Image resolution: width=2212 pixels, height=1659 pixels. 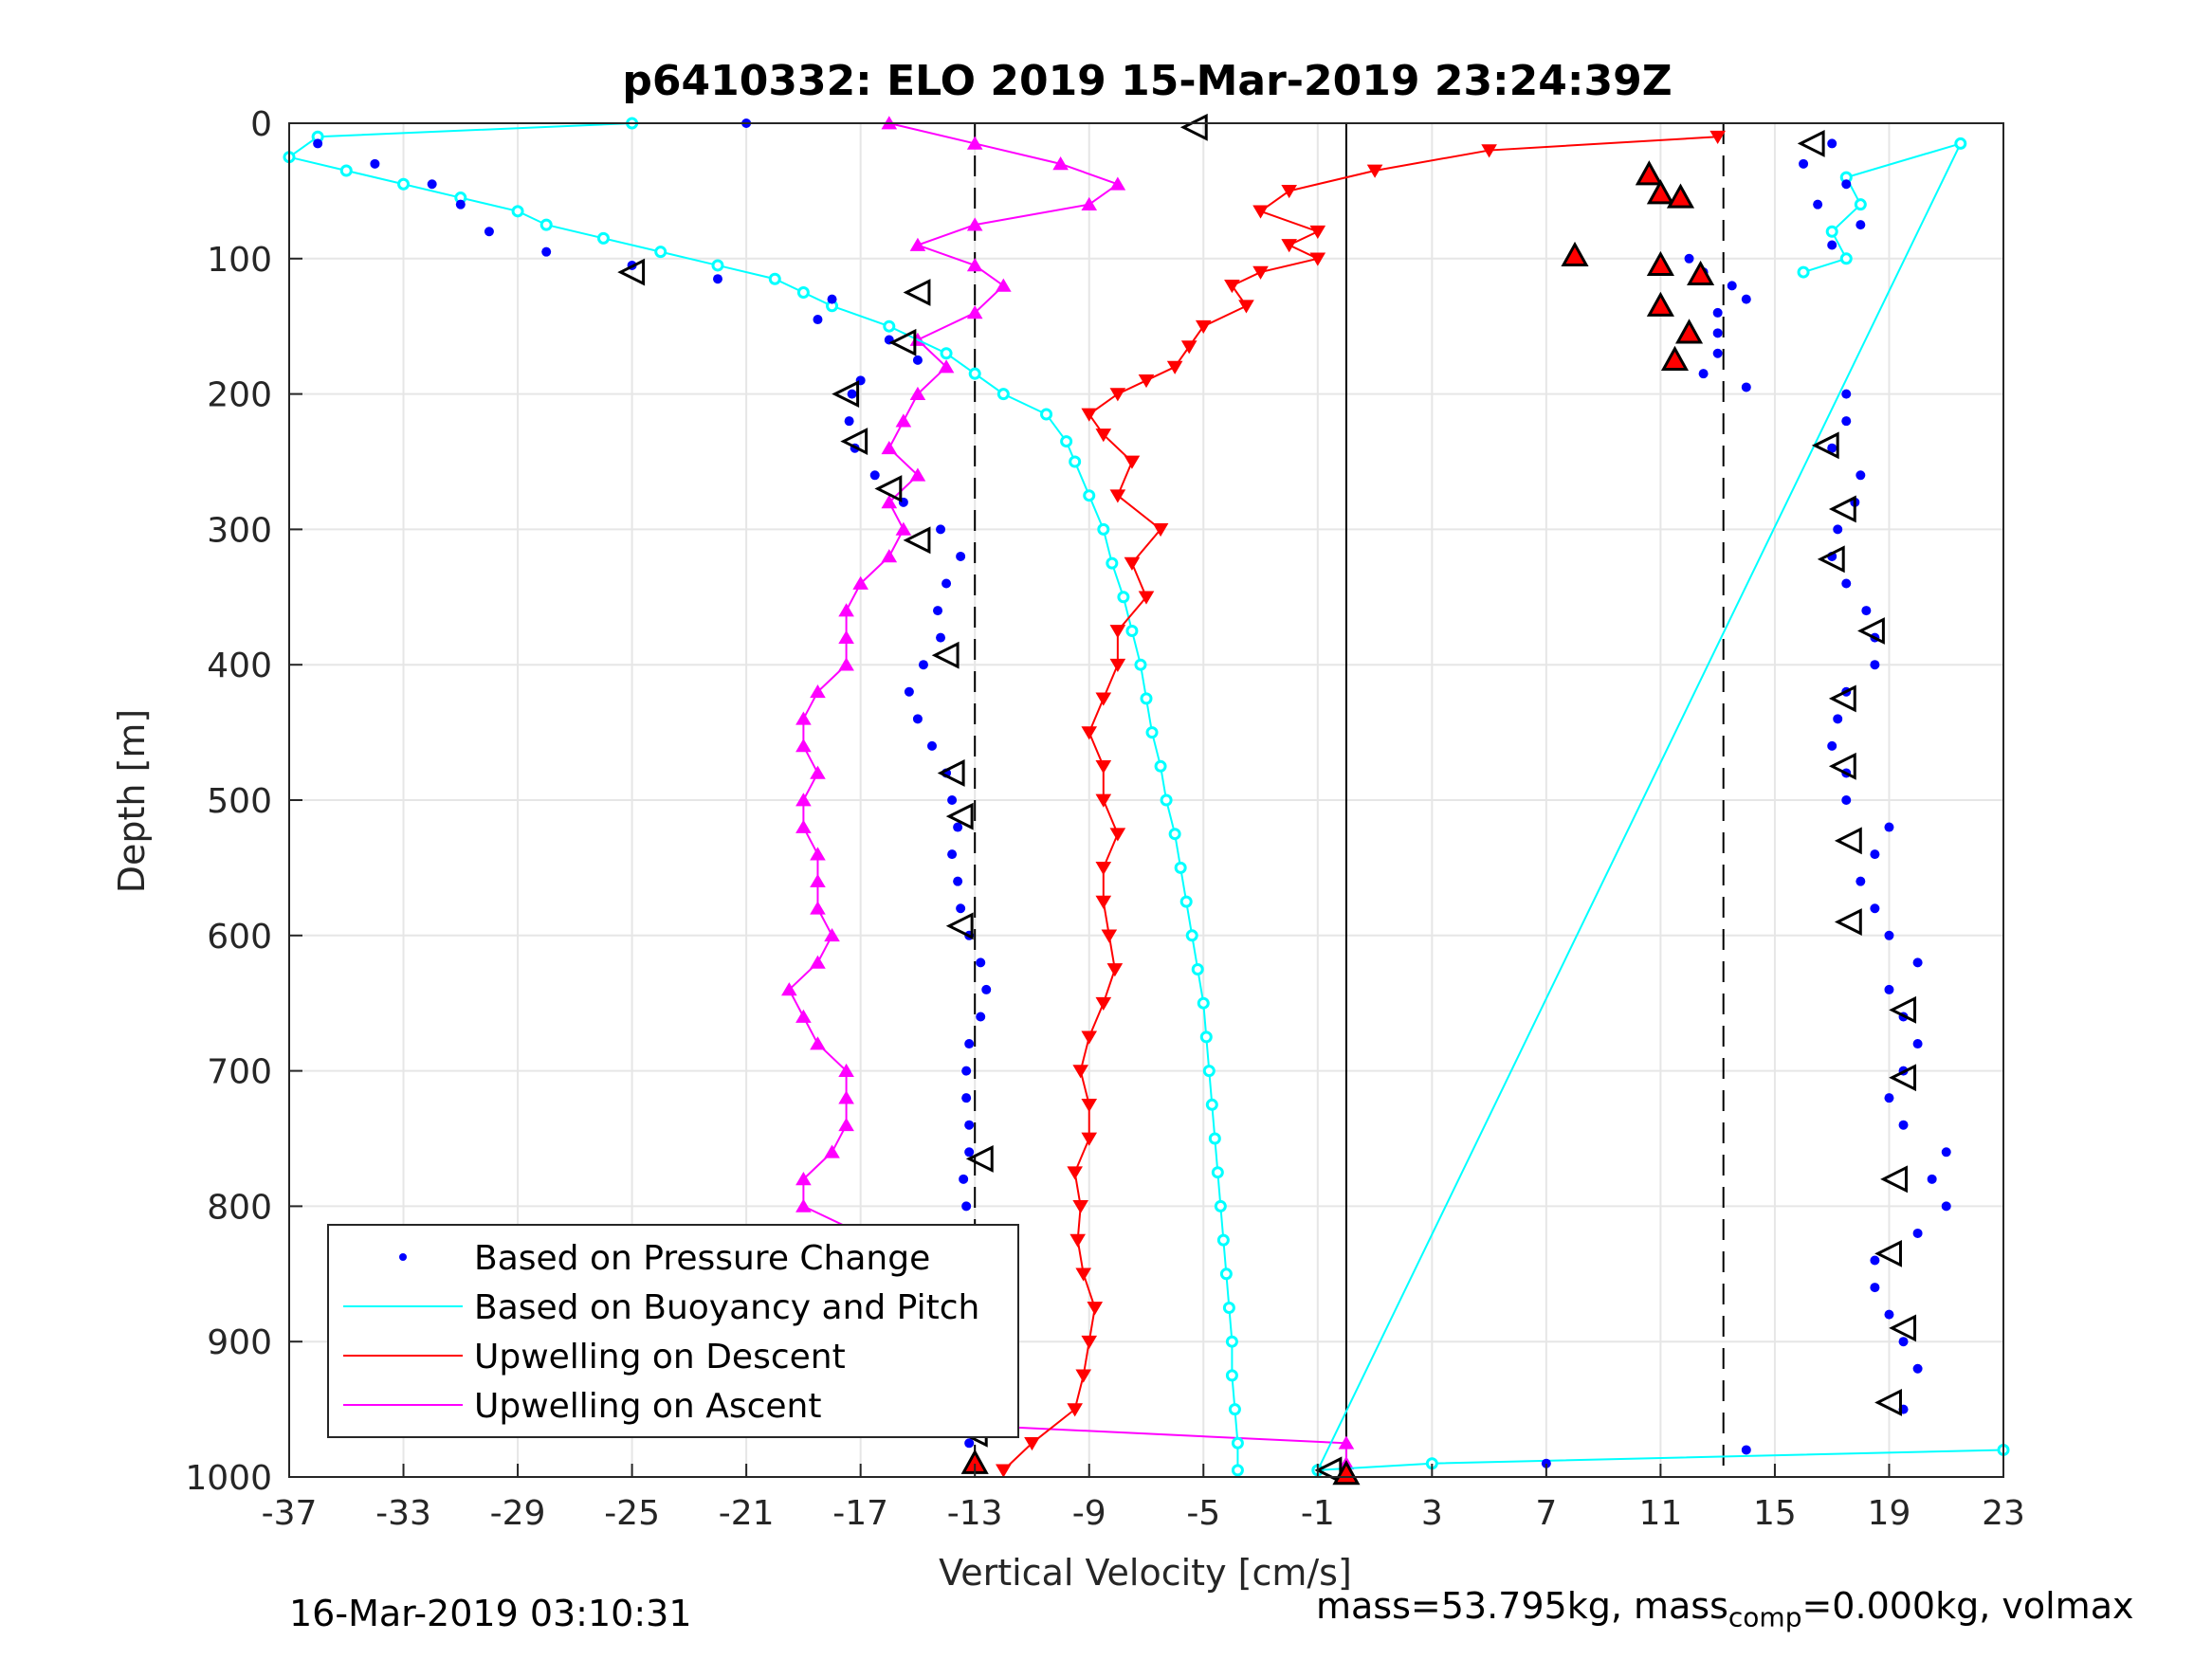 What do you see at coordinates (2003, 1513) in the screenshot?
I see `x-tick-label: 23` at bounding box center [2003, 1513].